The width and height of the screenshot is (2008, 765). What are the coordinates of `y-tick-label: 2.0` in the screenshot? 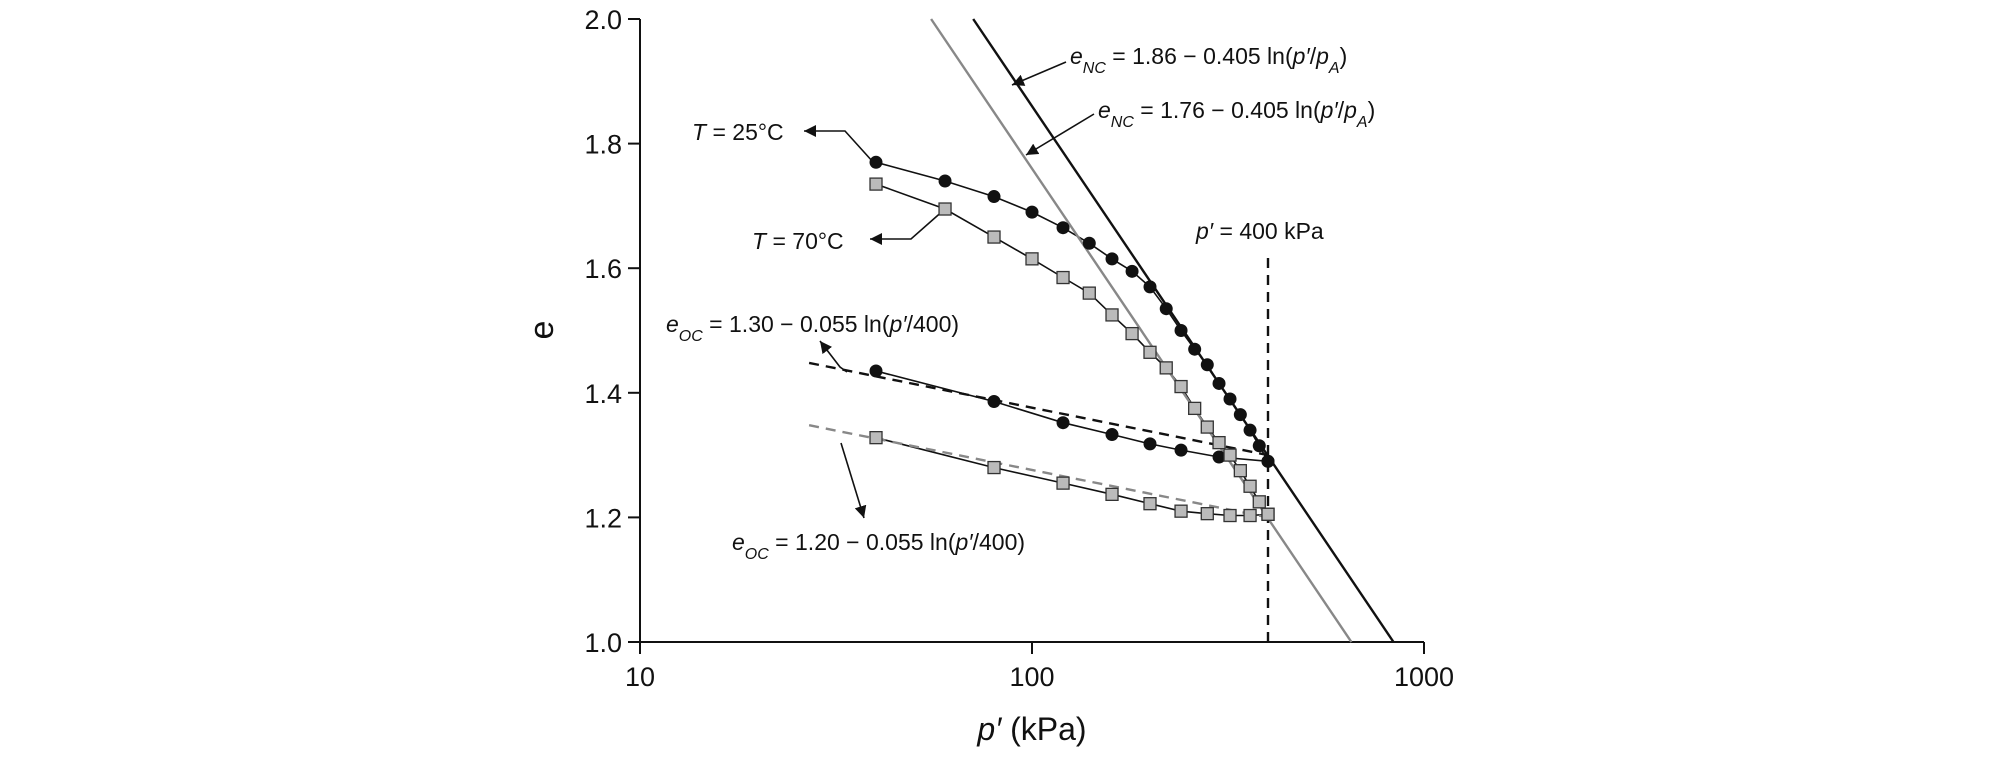 It's located at (603, 20).